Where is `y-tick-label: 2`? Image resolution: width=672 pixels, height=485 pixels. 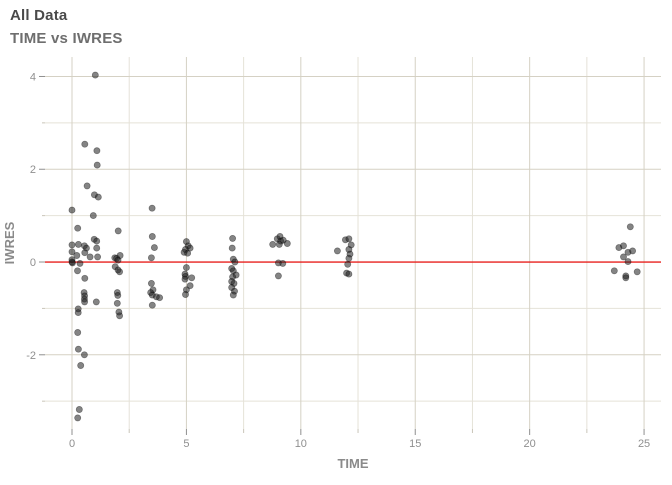 y-tick-label: 2 is located at coordinates (33, 170).